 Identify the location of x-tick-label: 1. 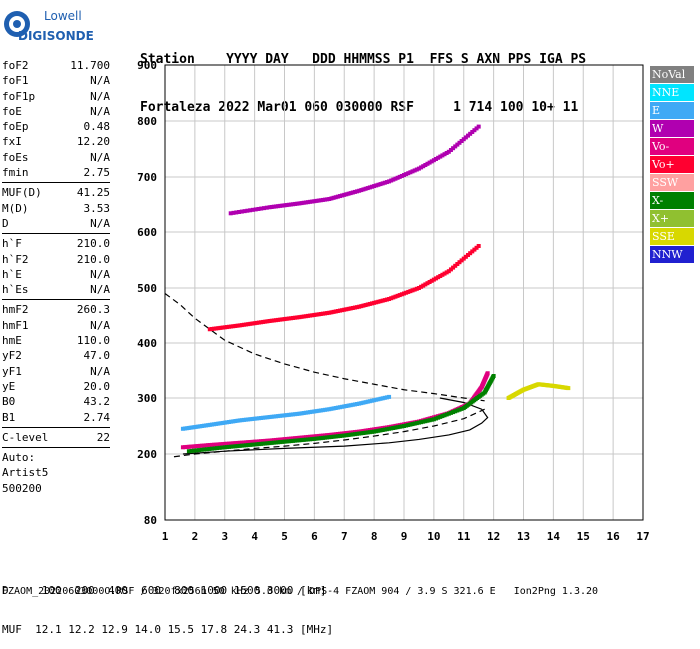
(165, 536).